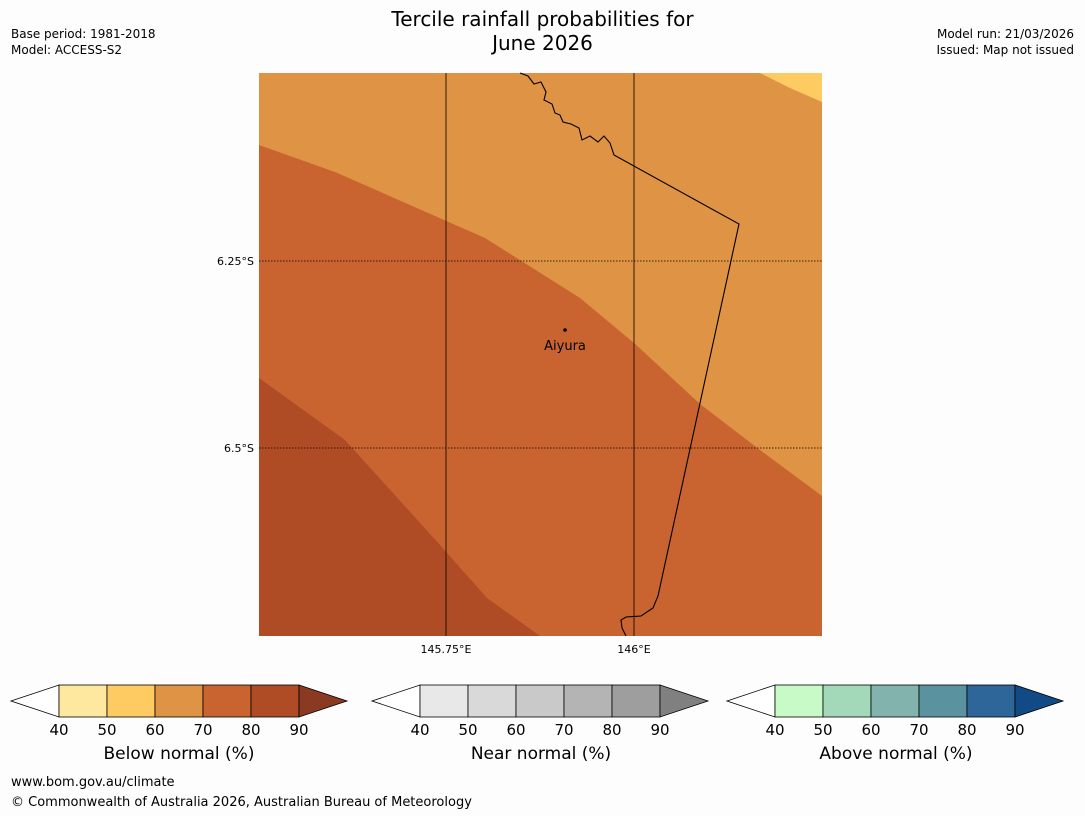 The height and width of the screenshot is (816, 1085). I want to click on lat-label-6-5: 6.5°S, so click(239, 448).